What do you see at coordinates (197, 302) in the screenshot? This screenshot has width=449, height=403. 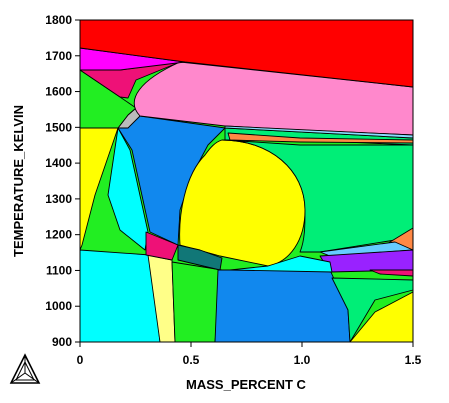 I see `region-lime-lower-mid` at bounding box center [197, 302].